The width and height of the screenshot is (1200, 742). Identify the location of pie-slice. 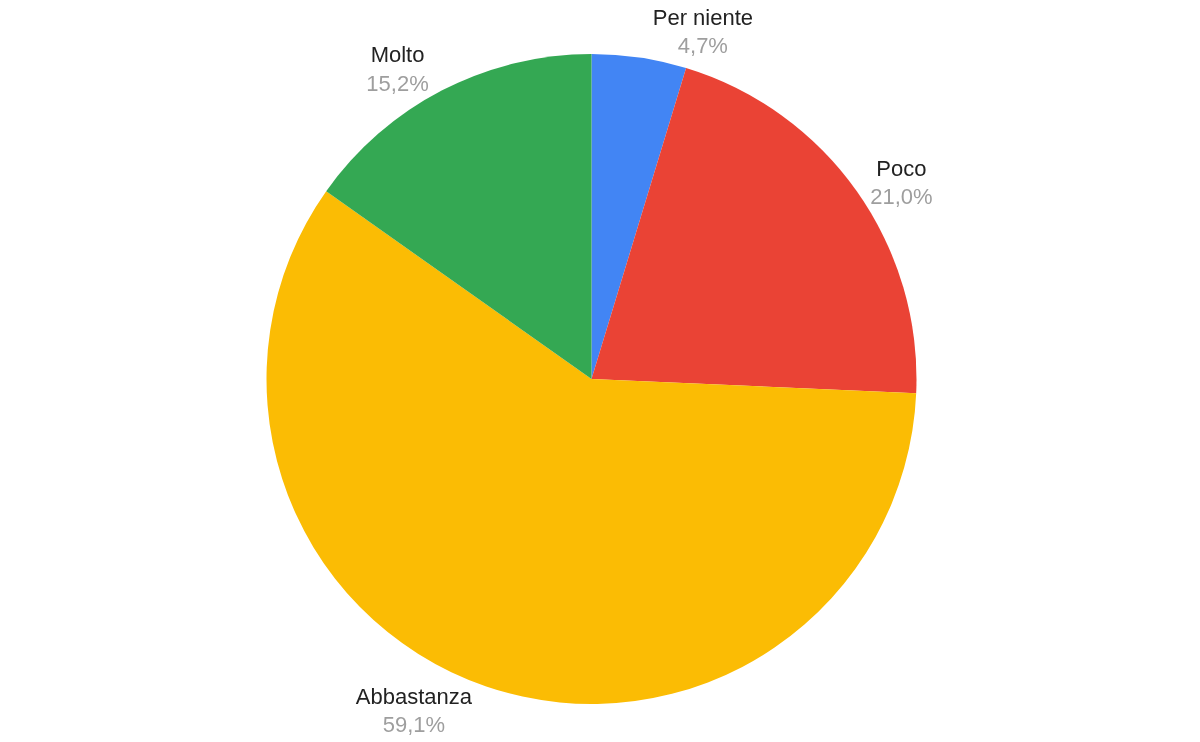
(639, 216).